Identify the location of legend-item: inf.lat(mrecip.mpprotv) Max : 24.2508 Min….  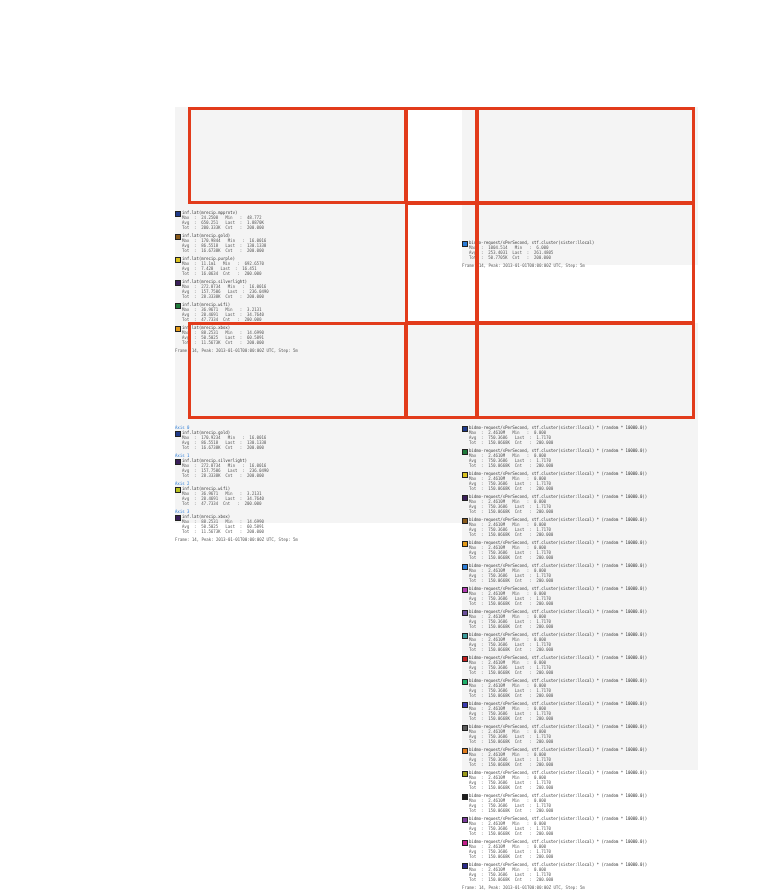
(287, 220).